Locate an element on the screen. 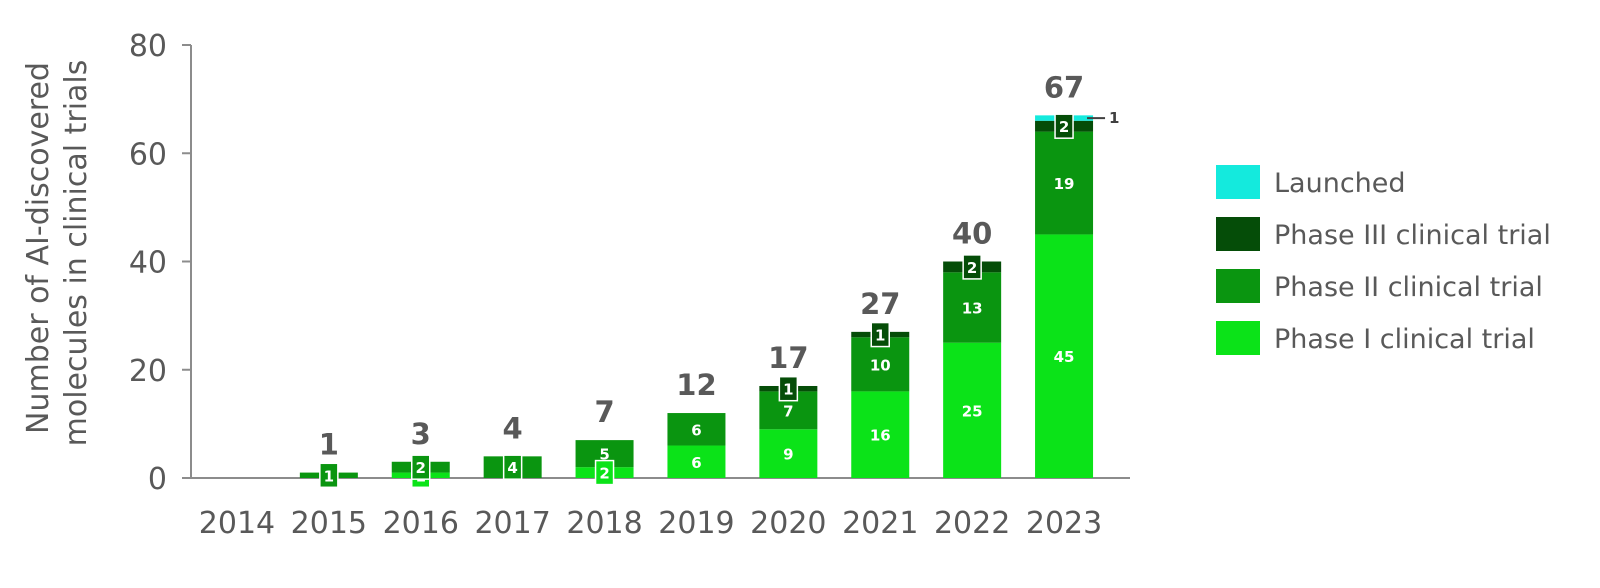 This screenshot has height=588, width=1600. y-tick-label: 0 is located at coordinates (157, 479).